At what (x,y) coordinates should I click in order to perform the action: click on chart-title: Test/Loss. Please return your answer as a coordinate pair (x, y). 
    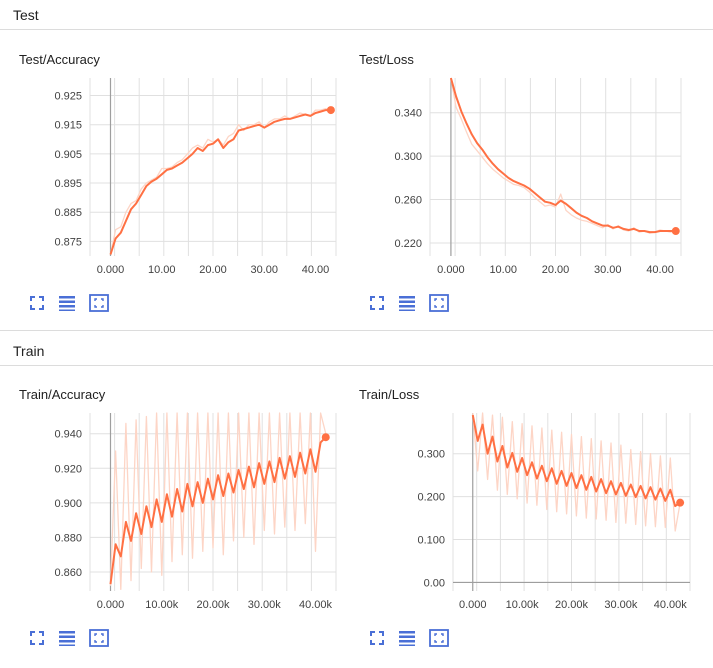
    Looking at the image, I should click on (386, 59).